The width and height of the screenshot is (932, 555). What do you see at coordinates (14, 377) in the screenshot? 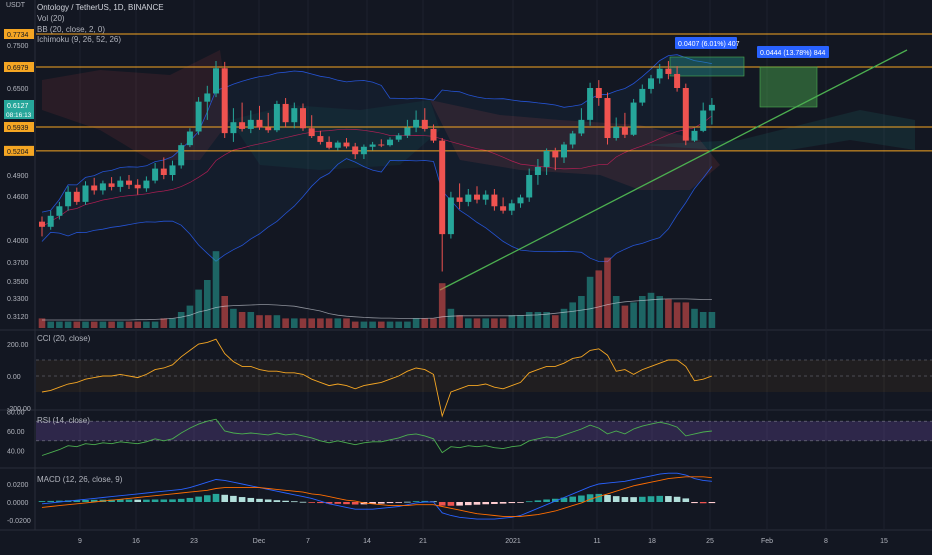
I see `cci-tick-label: 0.00` at bounding box center [14, 377].